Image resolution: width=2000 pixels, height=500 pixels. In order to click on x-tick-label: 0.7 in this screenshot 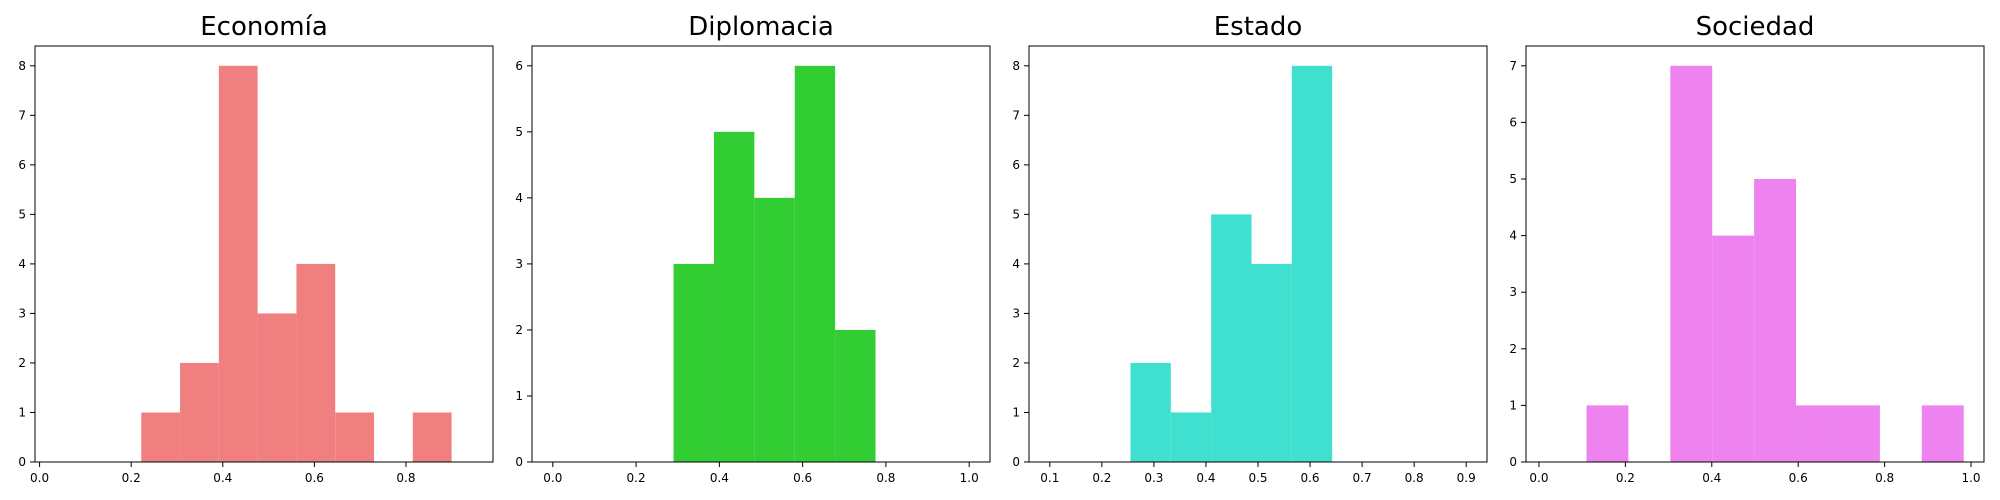, I will do `click(1362, 478)`.